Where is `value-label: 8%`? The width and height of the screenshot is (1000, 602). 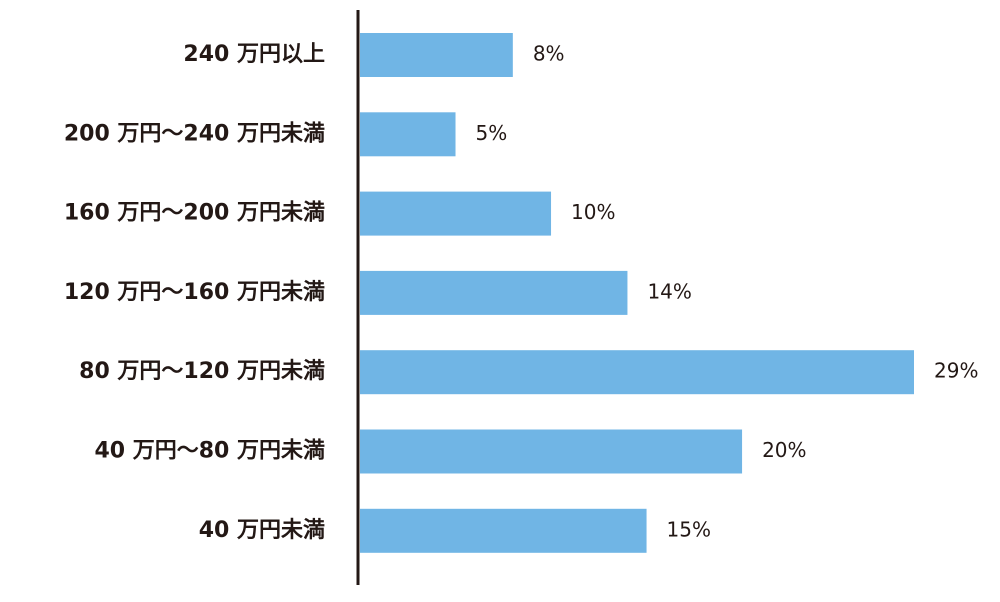
value-label: 8% is located at coordinates (549, 54).